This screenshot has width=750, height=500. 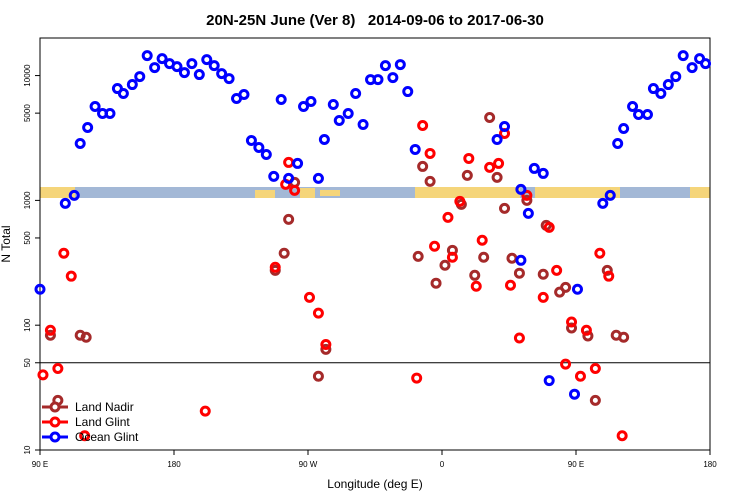 What do you see at coordinates (107, 437) in the screenshot?
I see `legend-label: Ocean Glint` at bounding box center [107, 437].